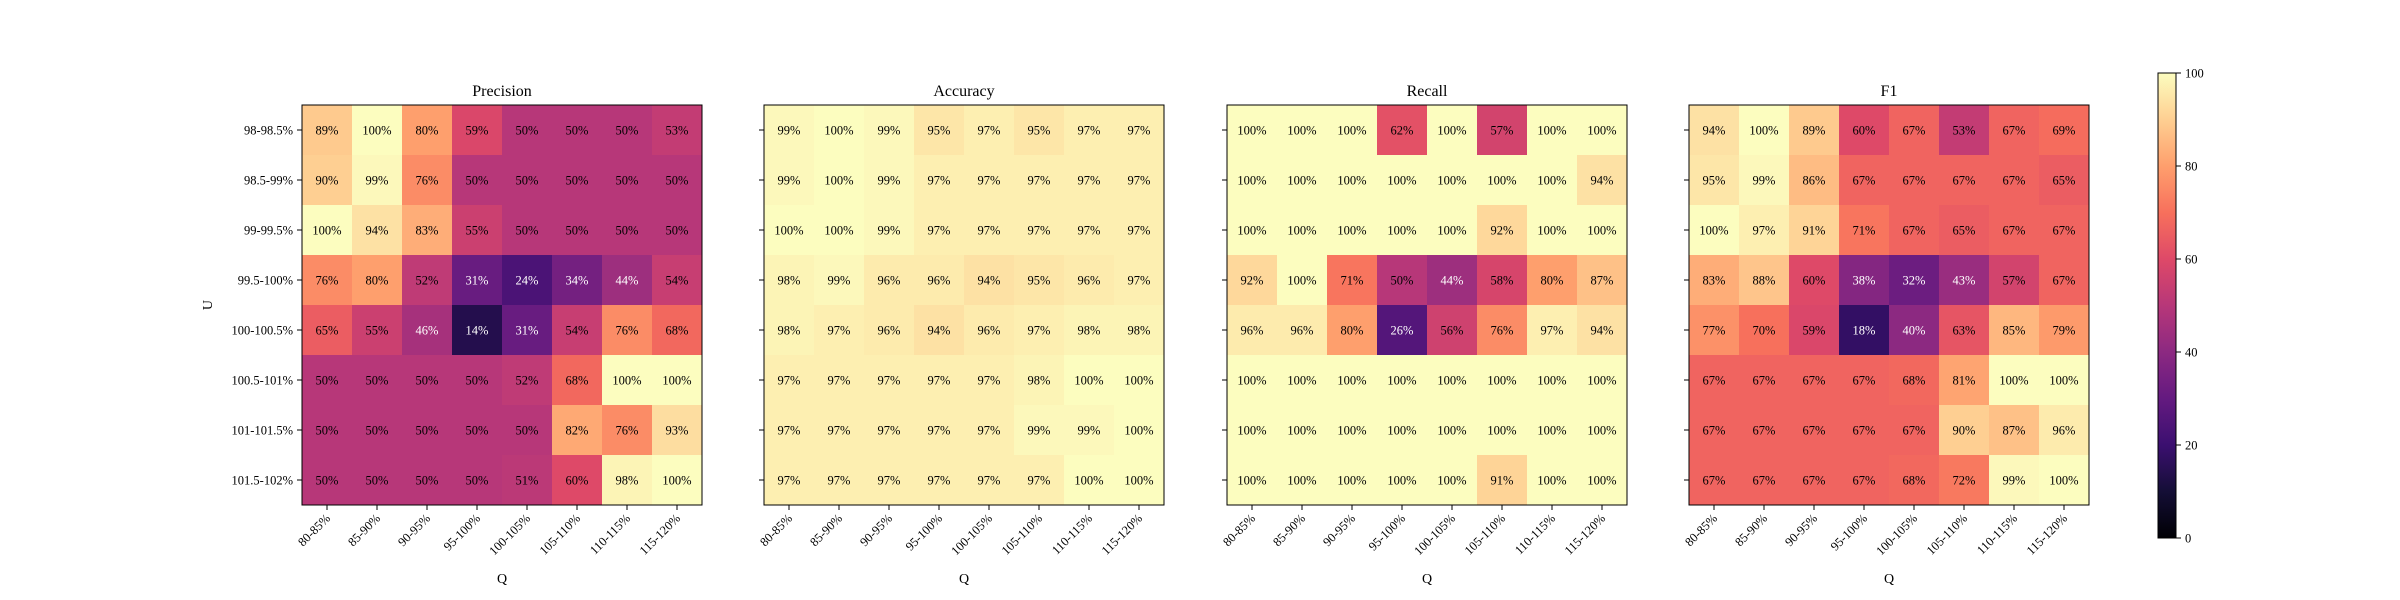 The width and height of the screenshot is (2400, 600). Describe the element at coordinates (560, 534) in the screenshot. I see `x-tick-label: 105-110%` at that location.